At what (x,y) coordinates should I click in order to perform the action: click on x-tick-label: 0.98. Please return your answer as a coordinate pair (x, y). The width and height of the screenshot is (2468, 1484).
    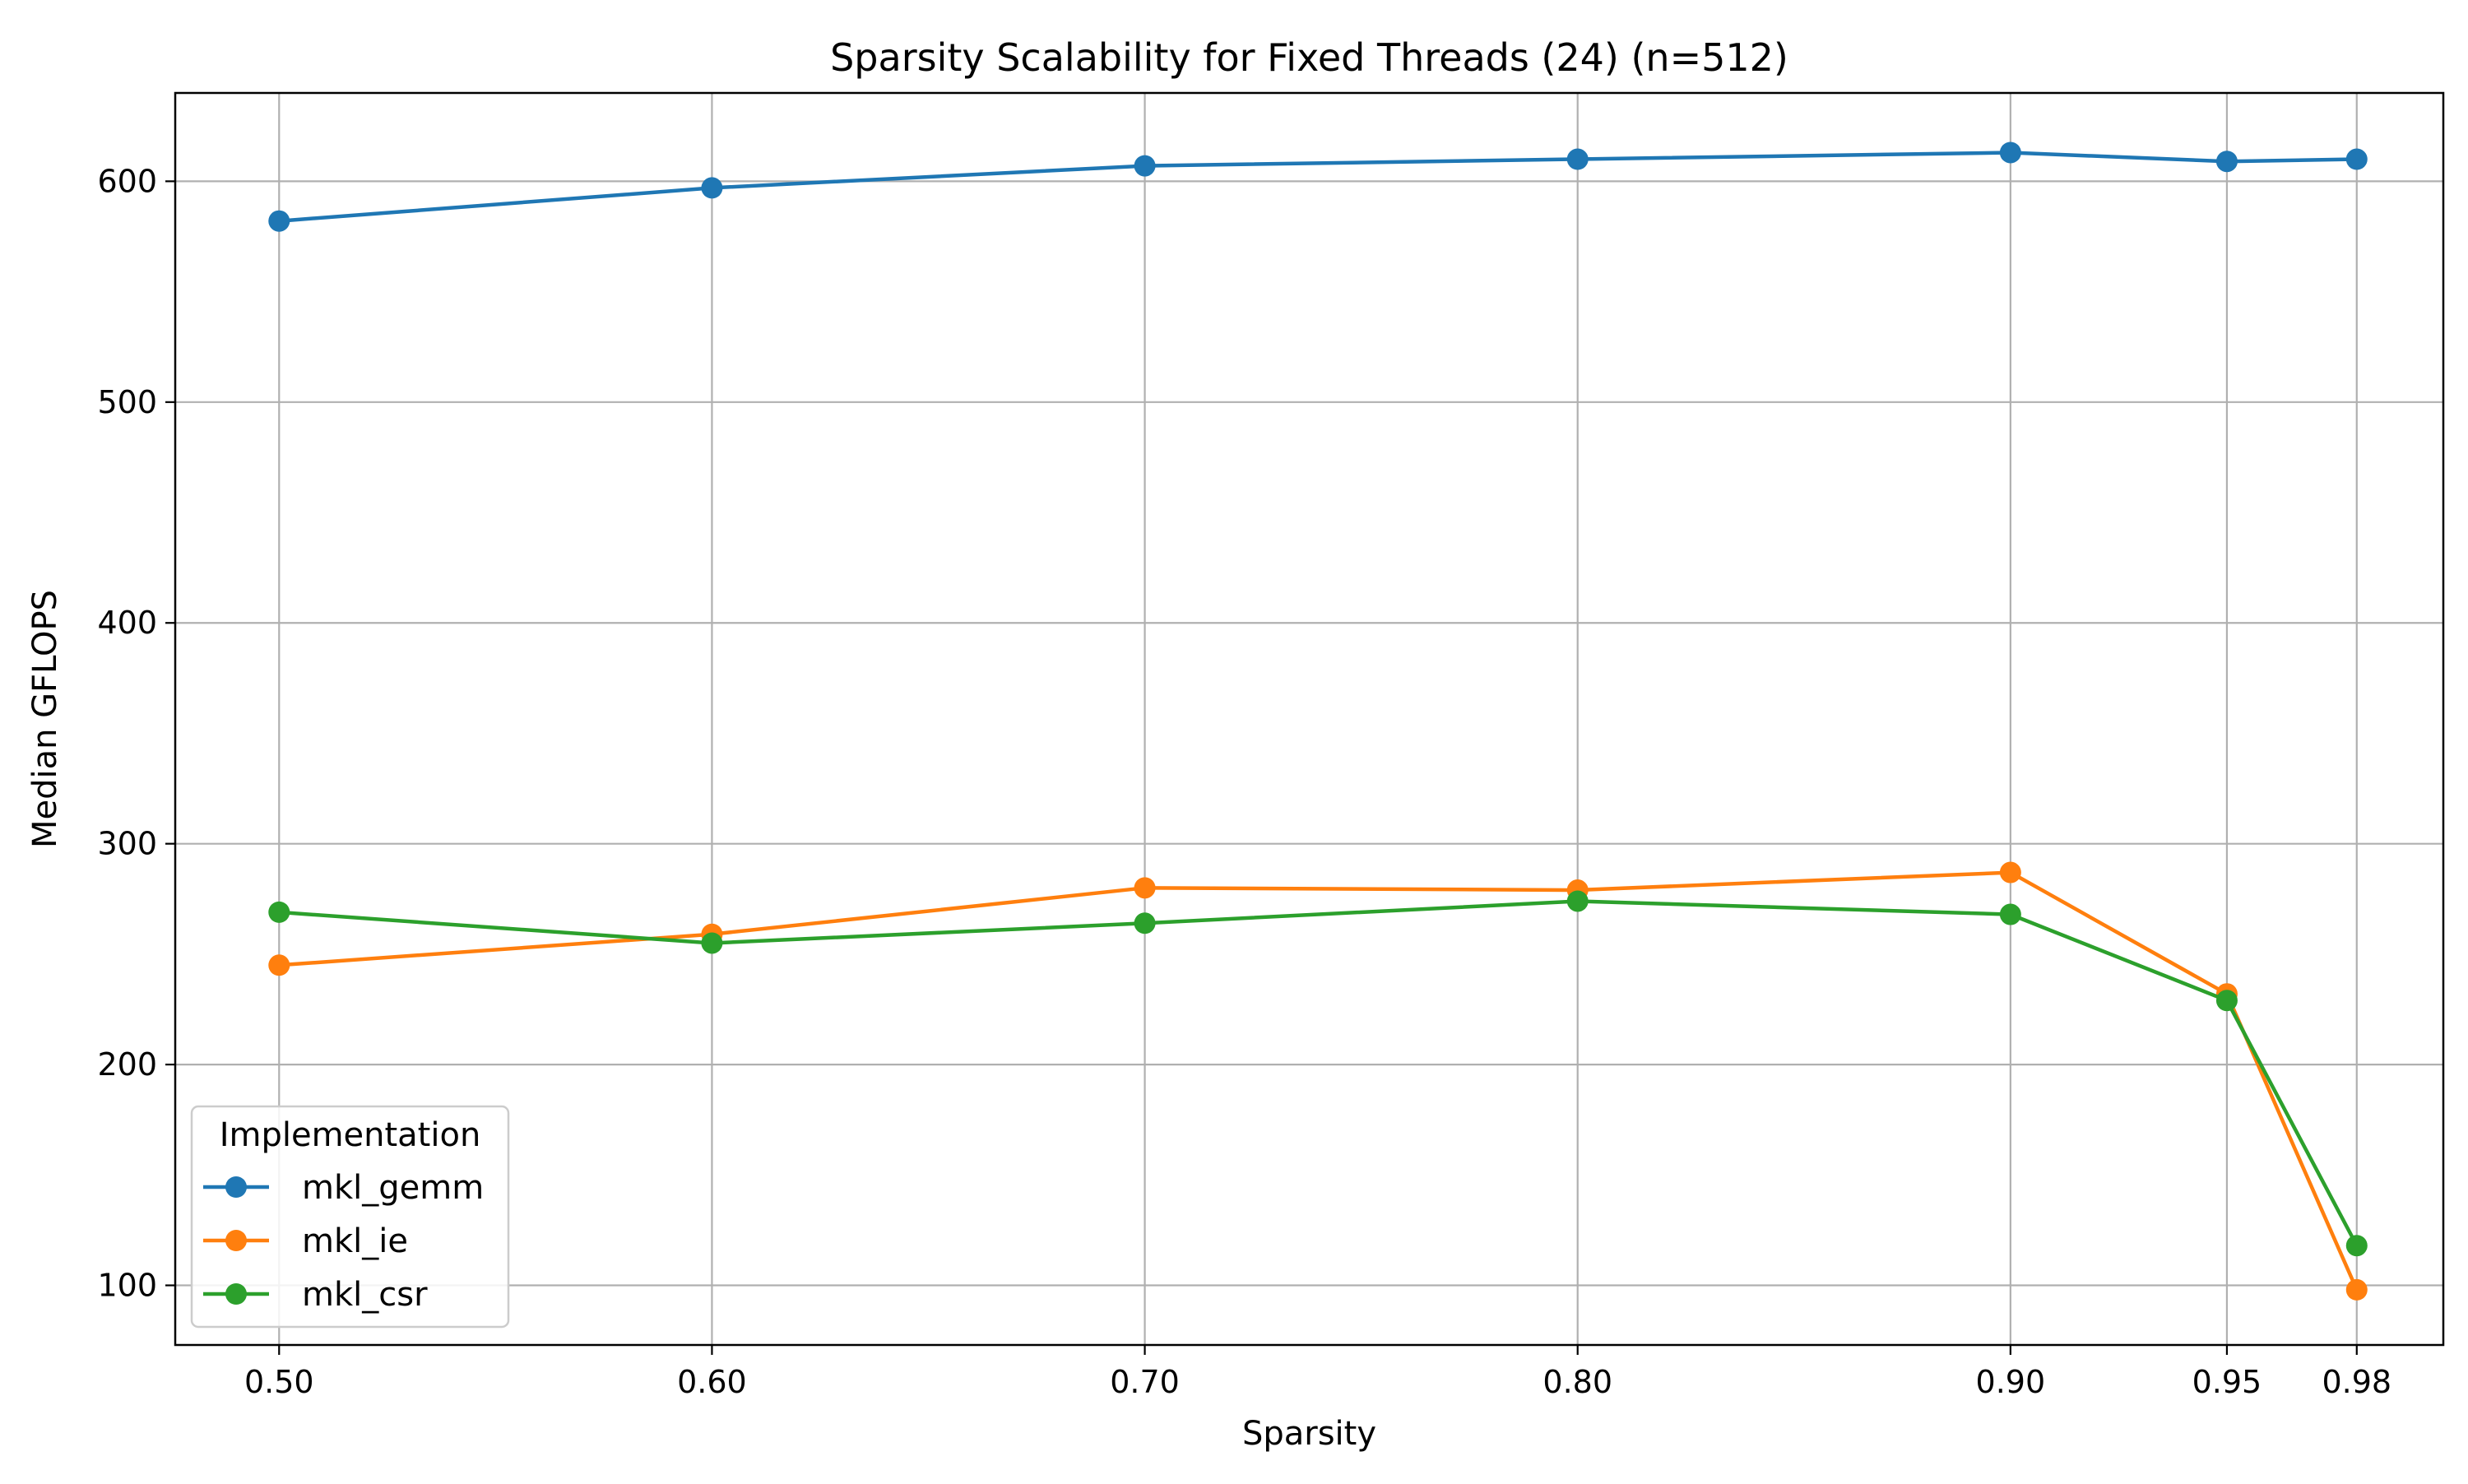
    Looking at the image, I should click on (2356, 1382).